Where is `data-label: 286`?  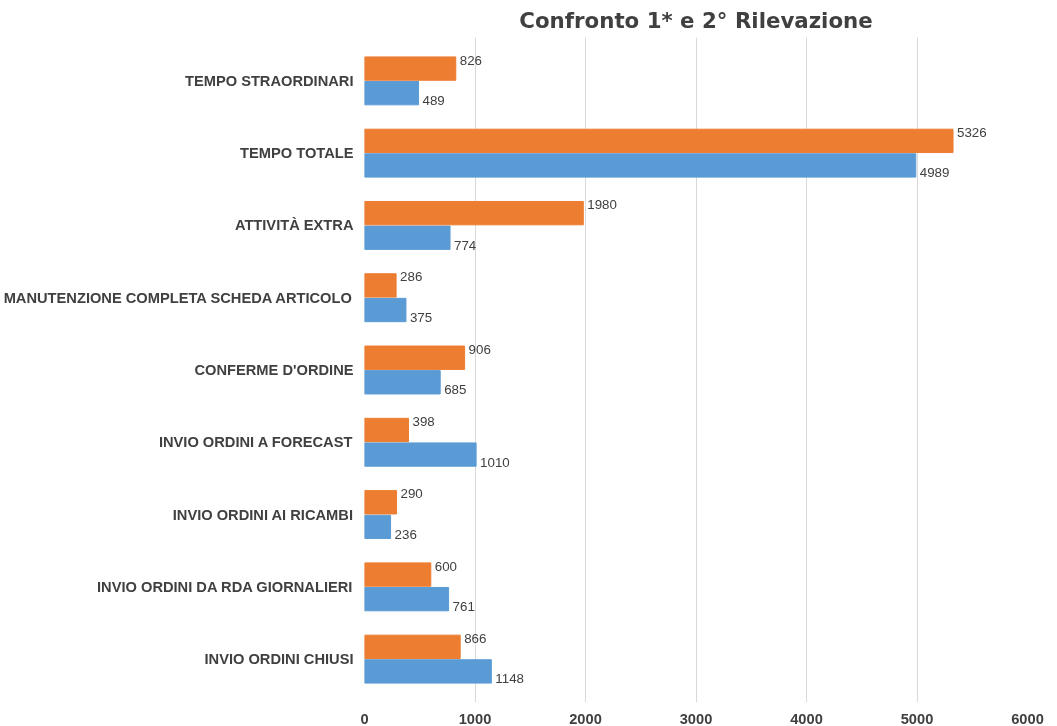 data-label: 286 is located at coordinates (411, 277).